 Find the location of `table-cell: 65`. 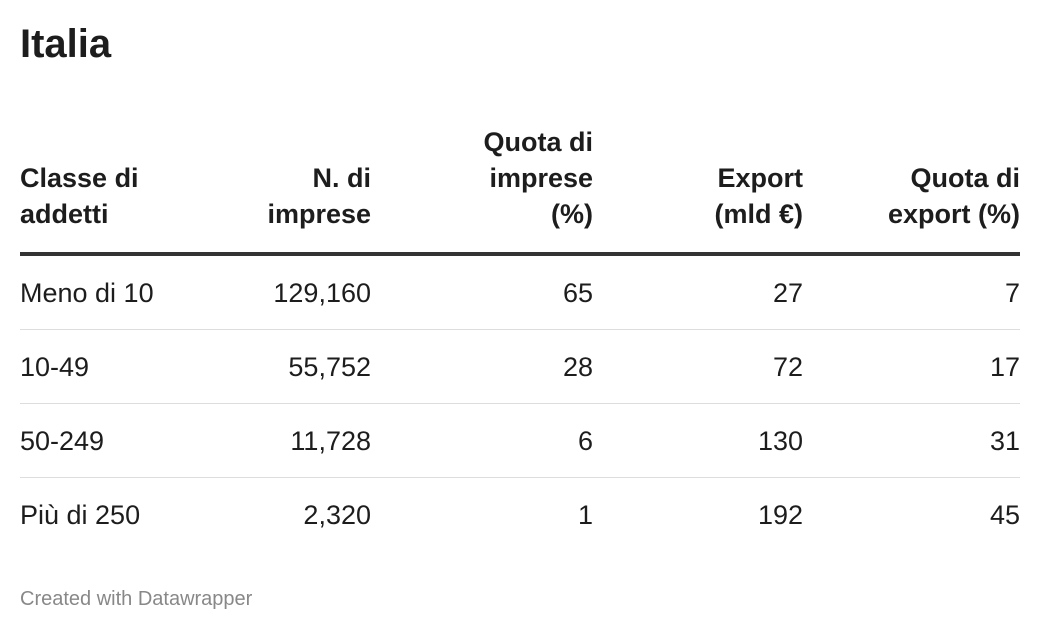

table-cell: 65 is located at coordinates (482, 292).